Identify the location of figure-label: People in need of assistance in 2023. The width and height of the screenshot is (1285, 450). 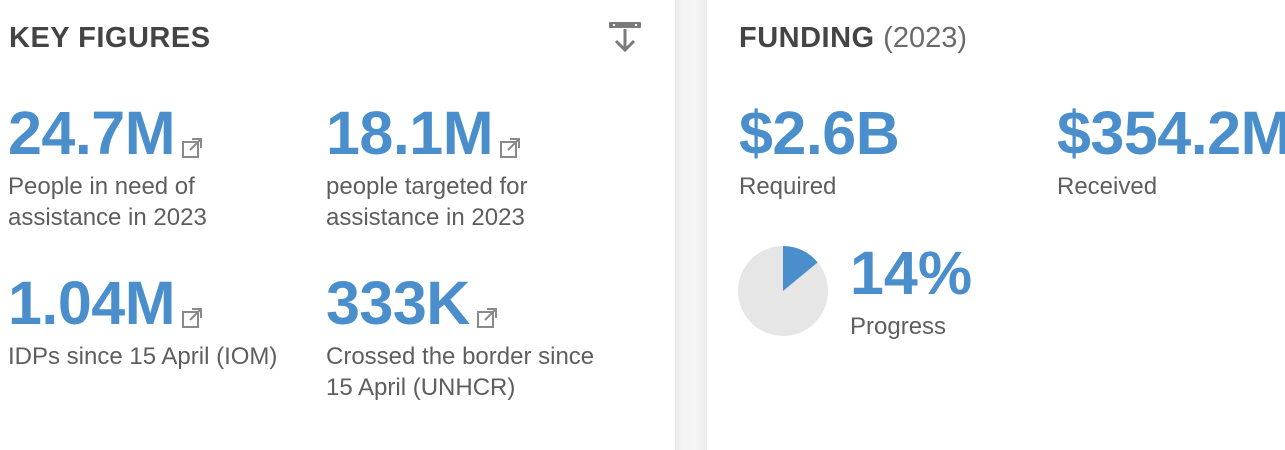
(107, 202).